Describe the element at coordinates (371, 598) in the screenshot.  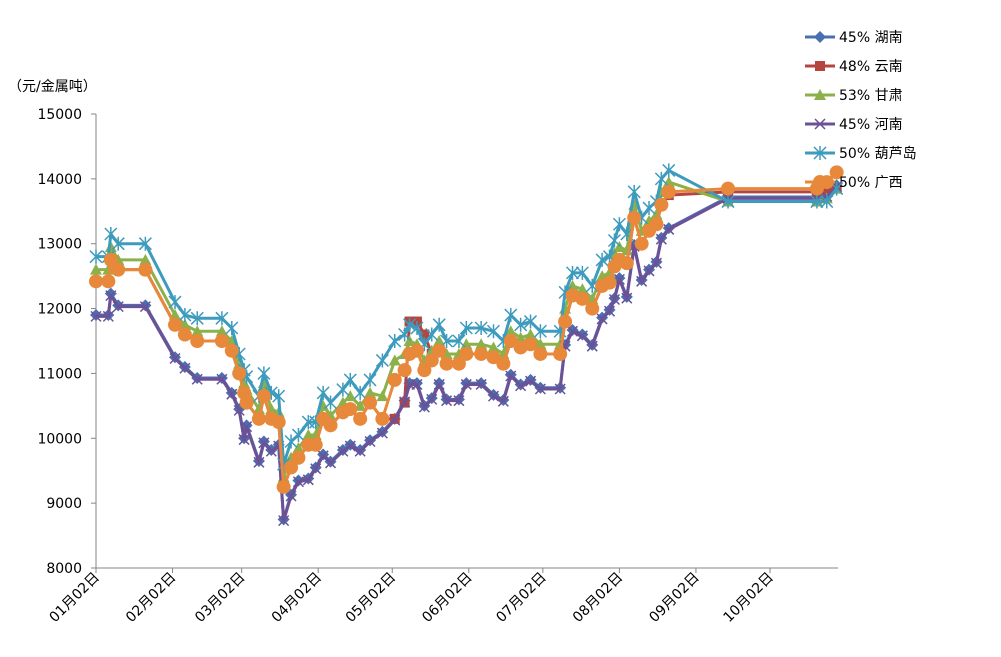
I see `x-tick-label: 05月02日` at that location.